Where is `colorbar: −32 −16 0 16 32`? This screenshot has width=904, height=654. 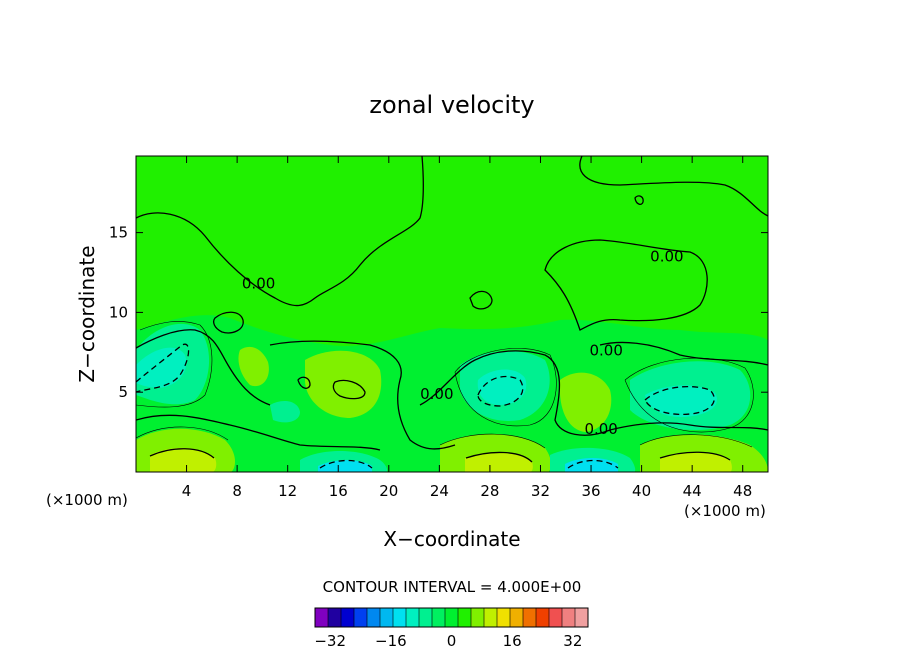 colorbar: −32 −16 0 16 32 is located at coordinates (451, 628).